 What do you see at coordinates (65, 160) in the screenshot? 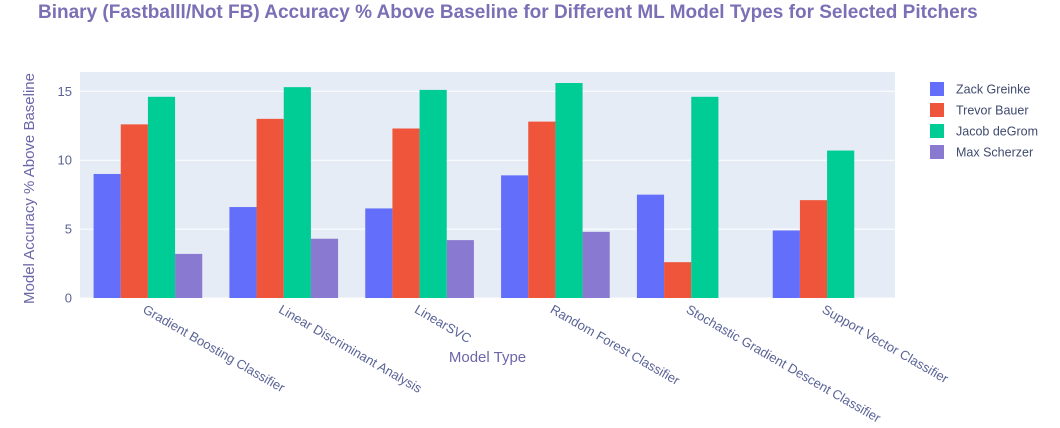
I see `y-tick-label: 10` at bounding box center [65, 160].